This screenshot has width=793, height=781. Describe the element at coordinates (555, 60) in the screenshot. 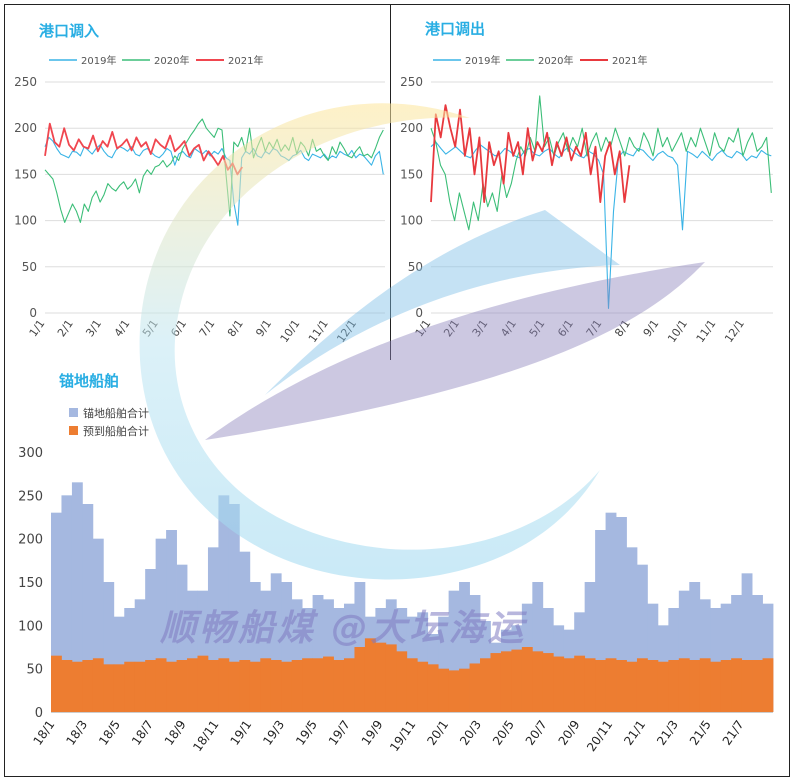

I see `legend-label: 2020年` at that location.